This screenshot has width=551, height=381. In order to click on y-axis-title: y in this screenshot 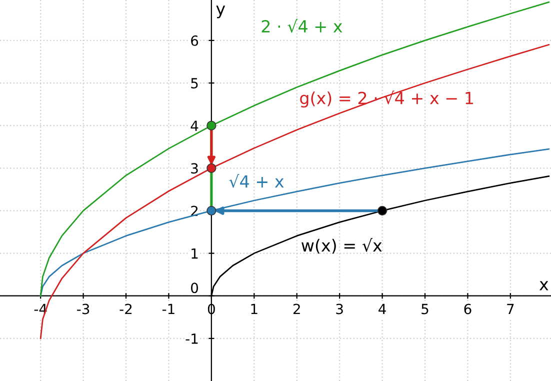, I will do `click(221, 12)`.